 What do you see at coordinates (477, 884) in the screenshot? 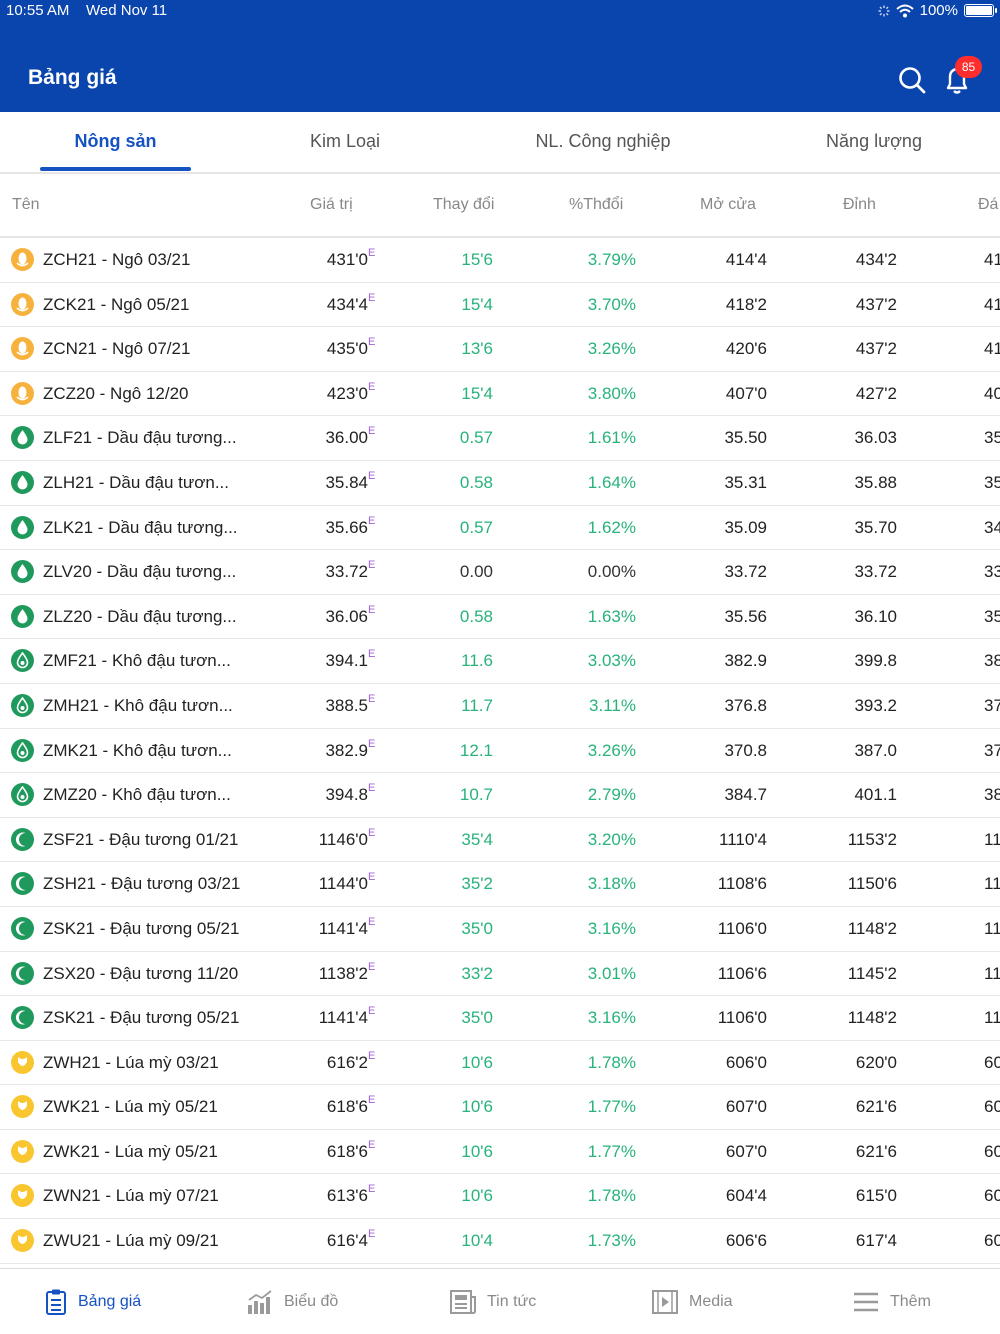
I see `price-change: 35'2` at bounding box center [477, 884].